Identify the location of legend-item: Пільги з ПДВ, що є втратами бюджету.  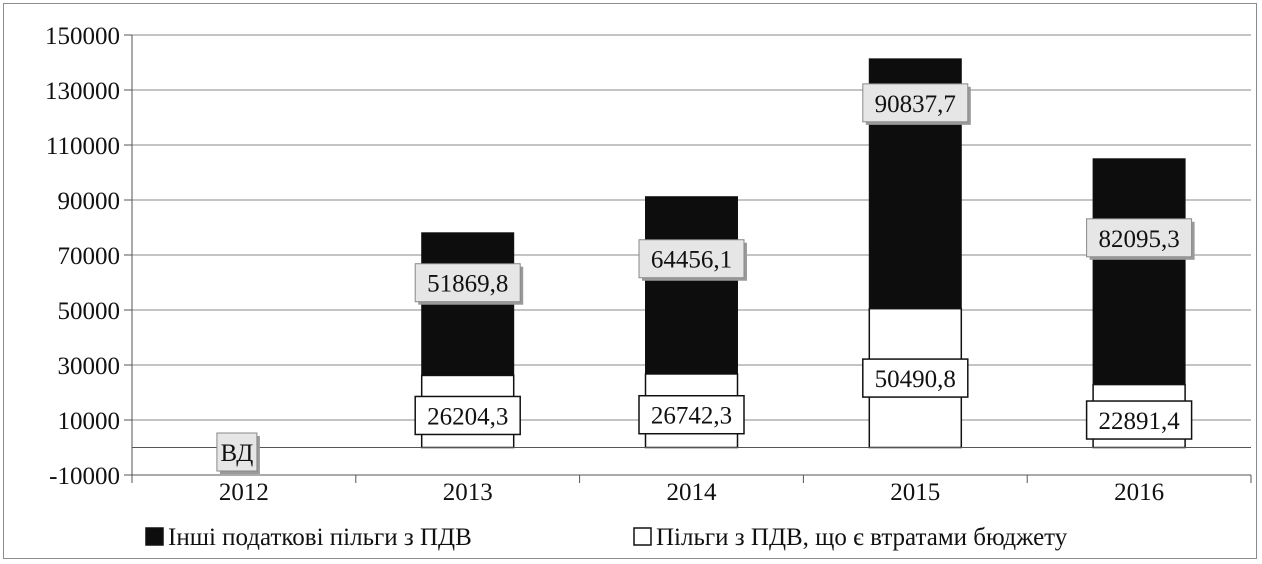
(850, 537).